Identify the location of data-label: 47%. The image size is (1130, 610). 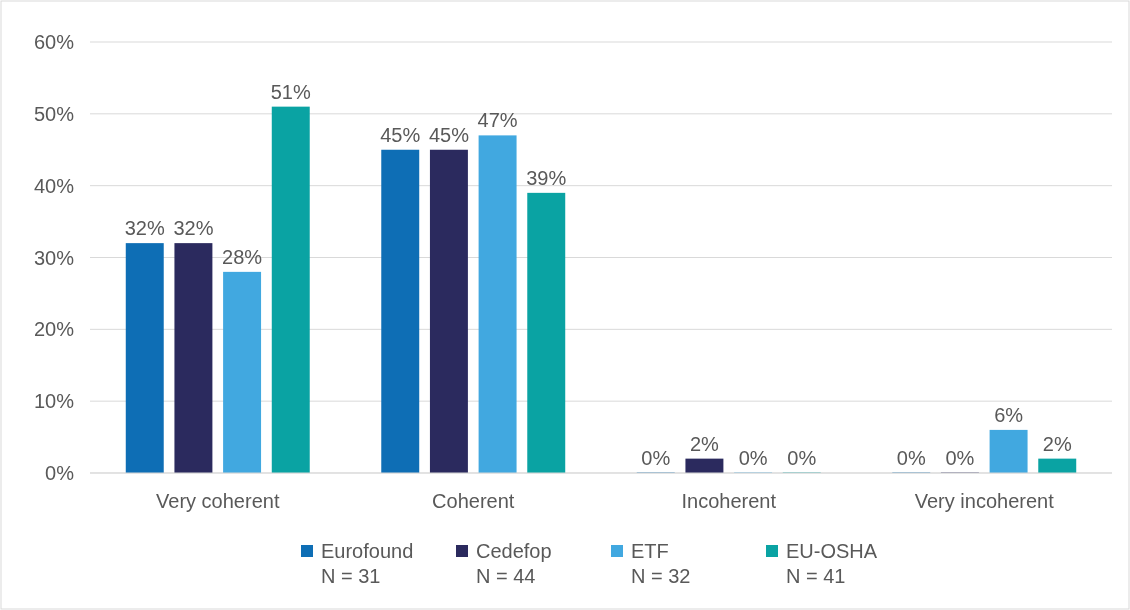
(497, 120).